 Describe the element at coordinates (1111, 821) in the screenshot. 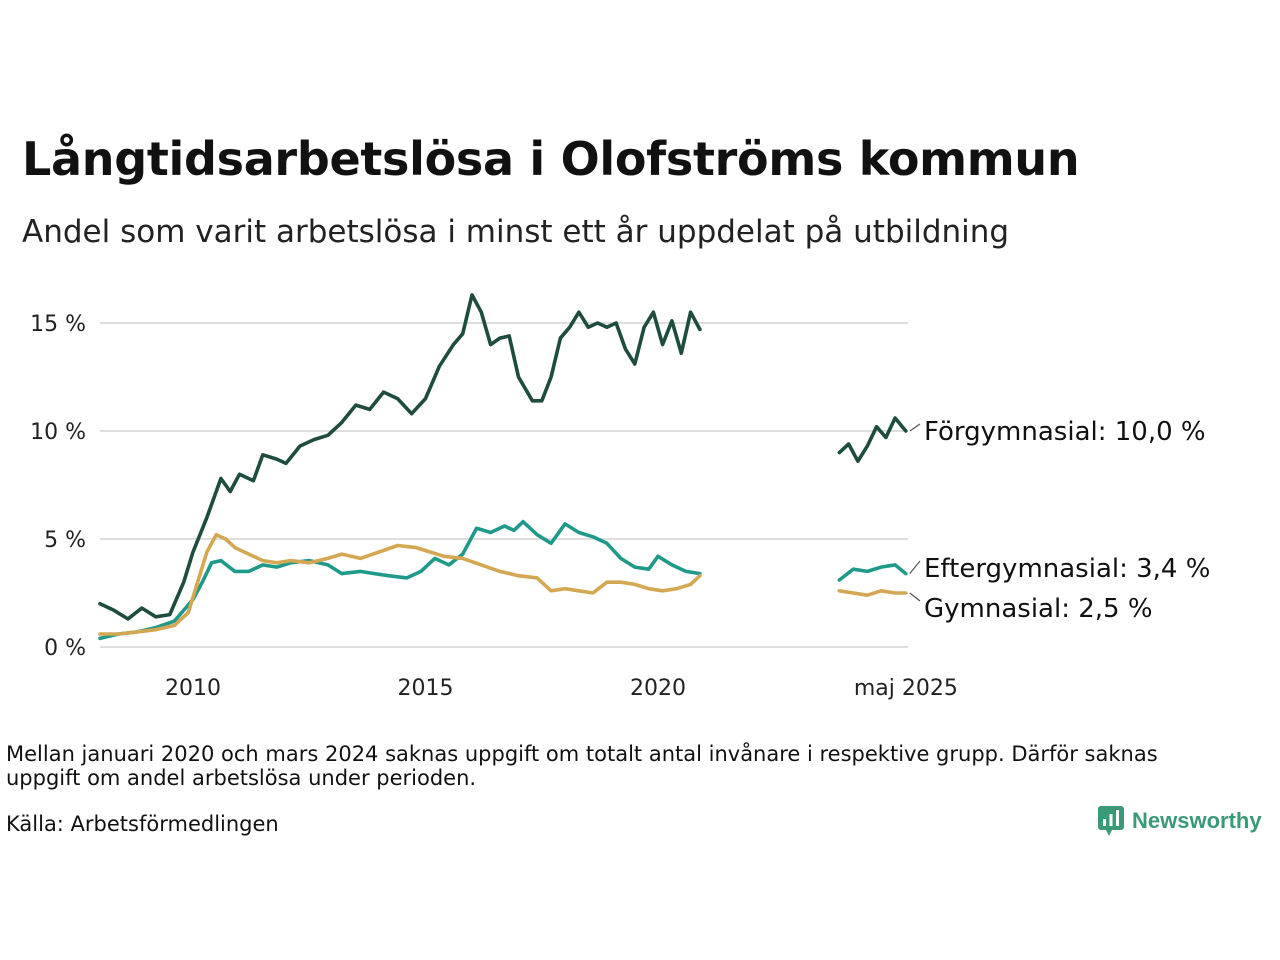

I see `bar-chart-speech-bubble-icon` at that location.